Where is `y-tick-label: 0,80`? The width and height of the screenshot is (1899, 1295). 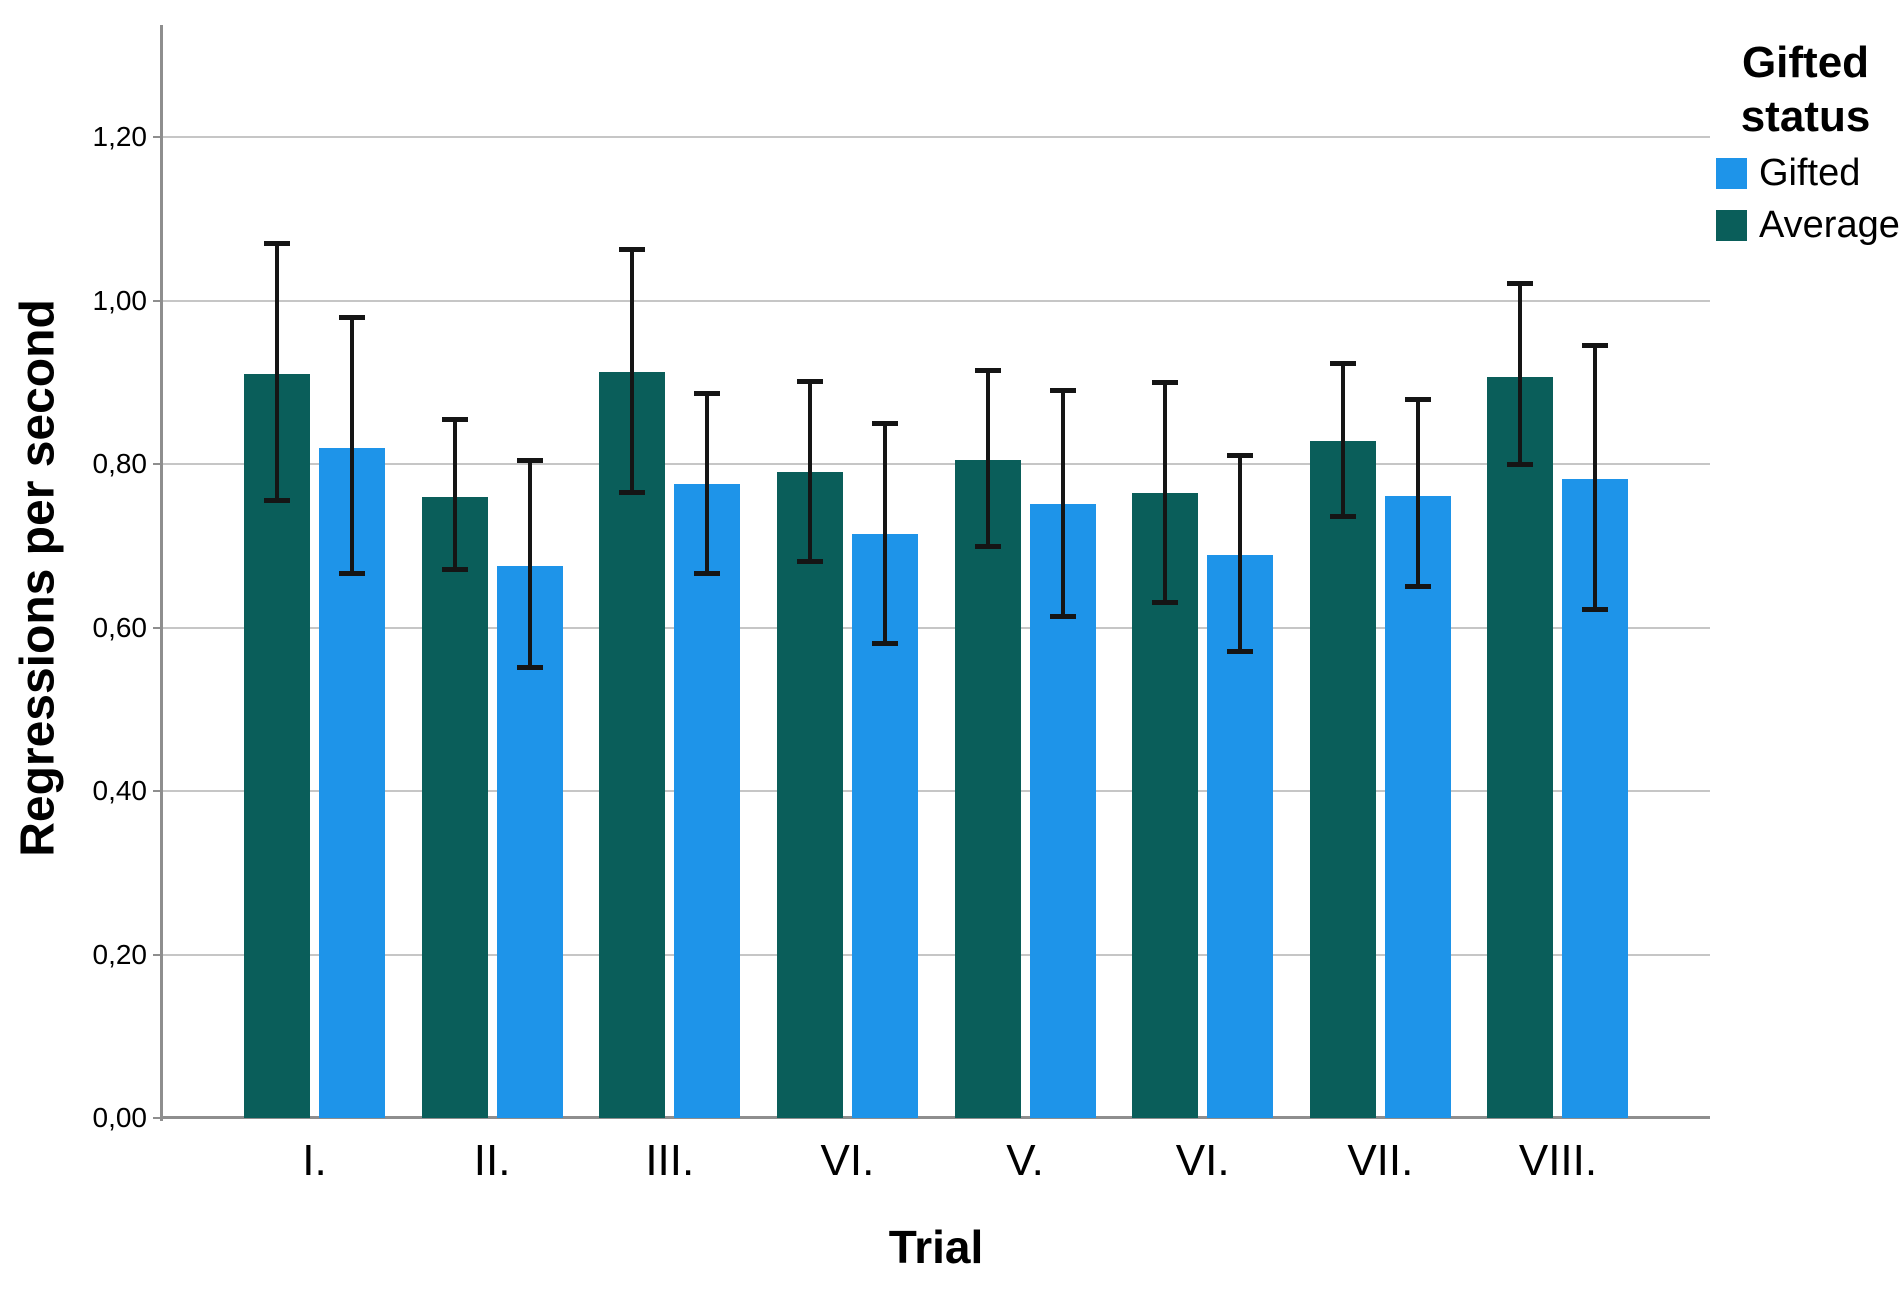 y-tick-label: 0,80 is located at coordinates (120, 463).